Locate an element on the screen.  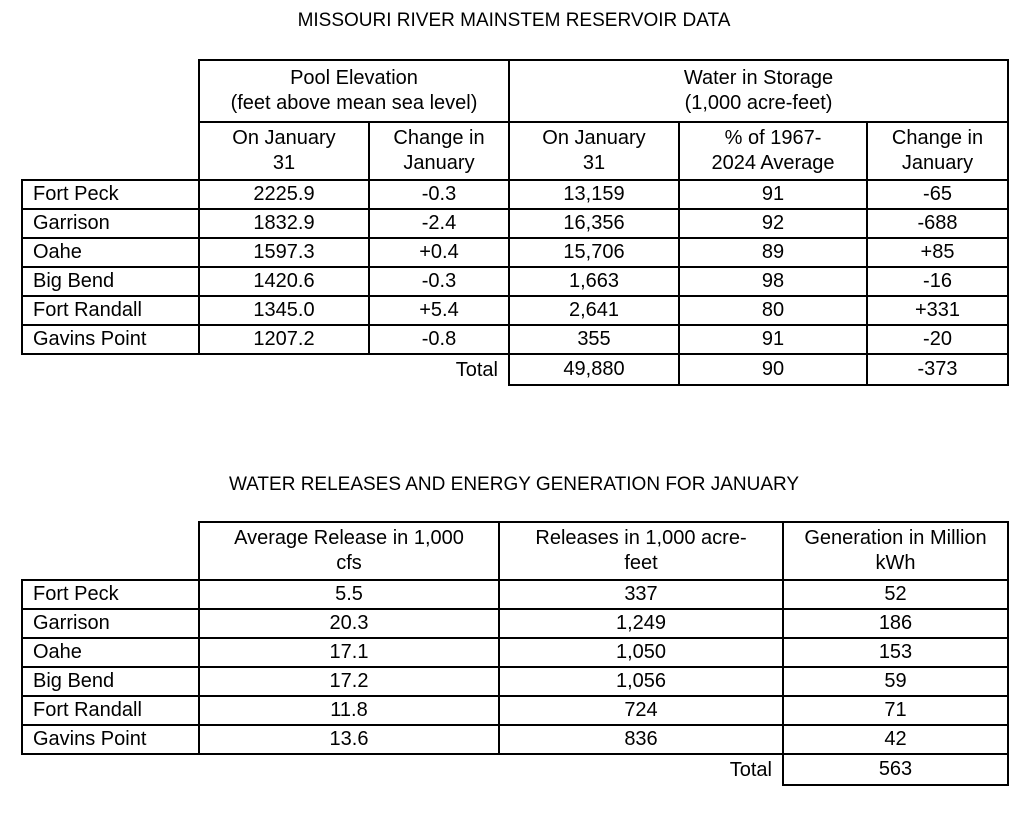
elev-on-header: On January 31 is located at coordinates (284, 151).